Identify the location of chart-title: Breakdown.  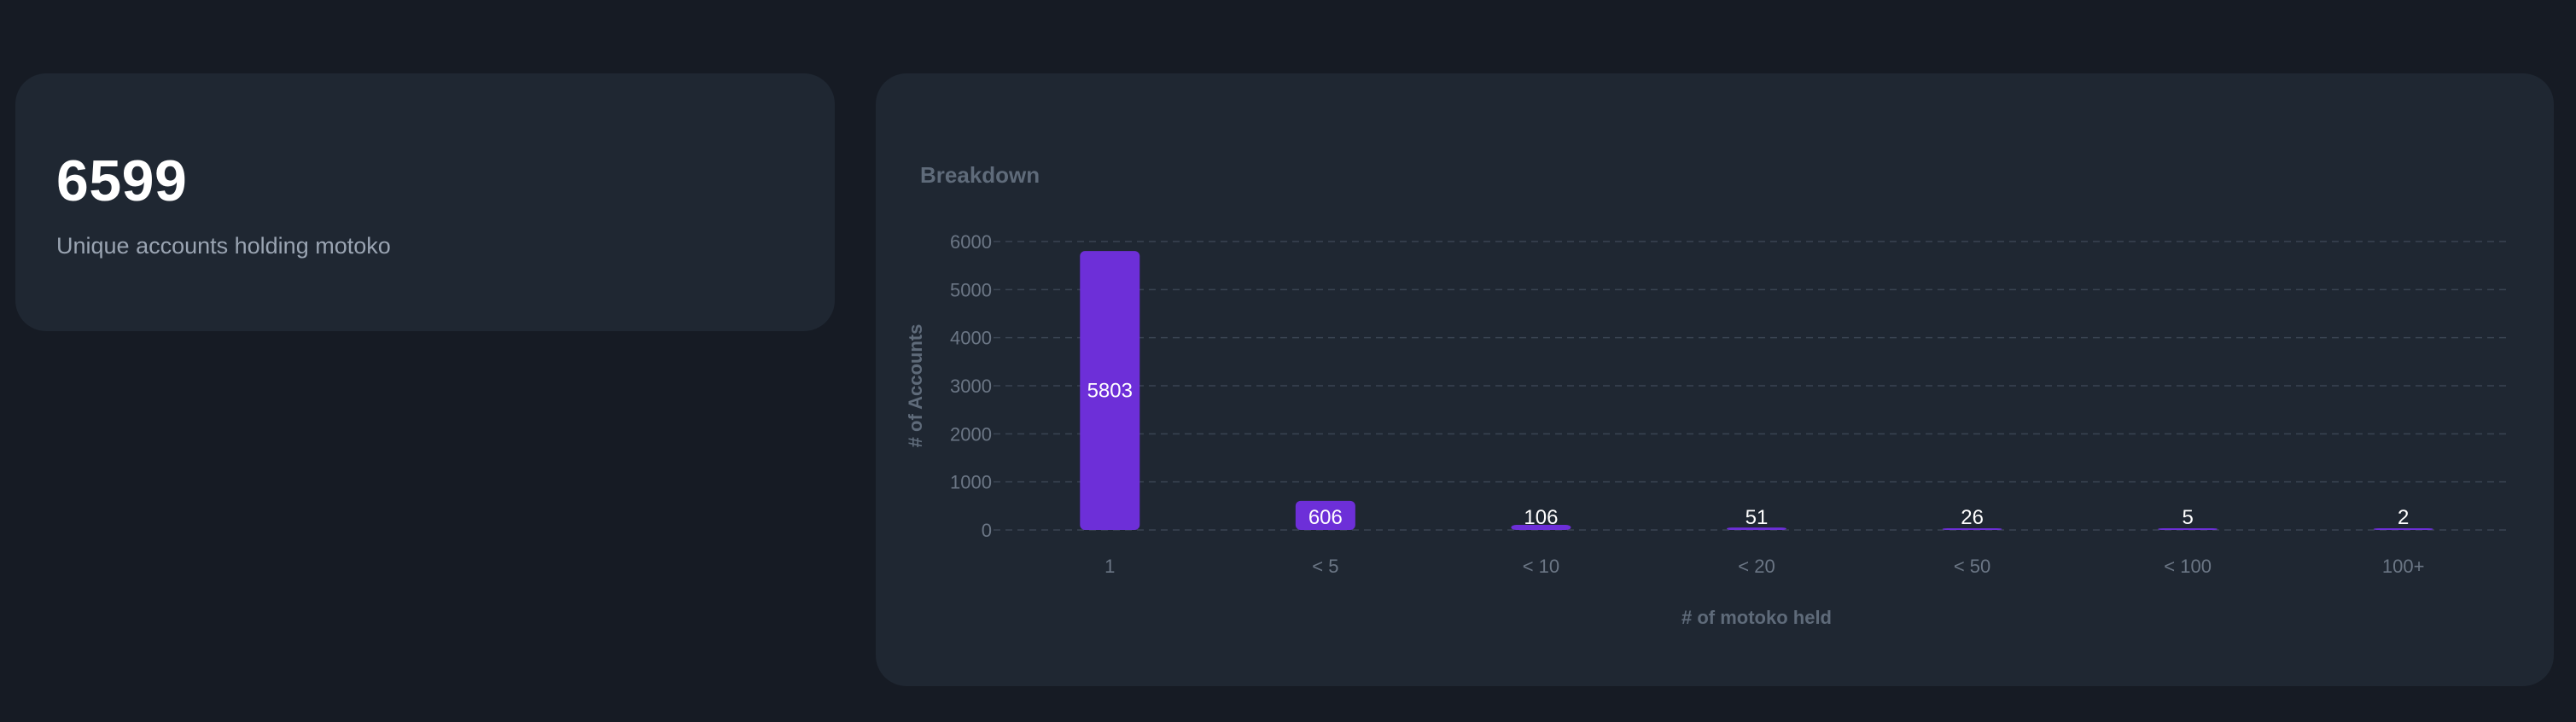
(980, 175).